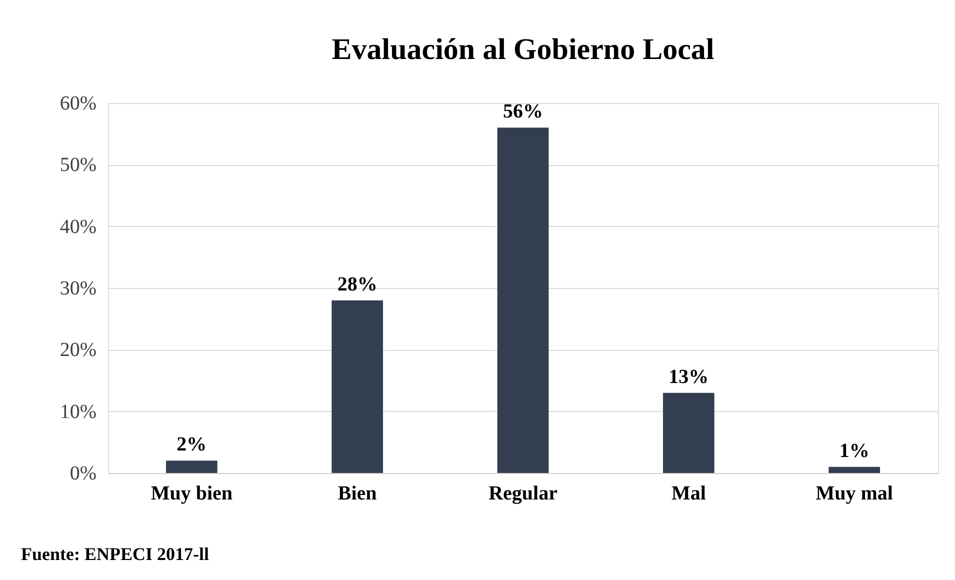 The image size is (955, 580). I want to click on y-tick-label: 0%, so click(83, 473).